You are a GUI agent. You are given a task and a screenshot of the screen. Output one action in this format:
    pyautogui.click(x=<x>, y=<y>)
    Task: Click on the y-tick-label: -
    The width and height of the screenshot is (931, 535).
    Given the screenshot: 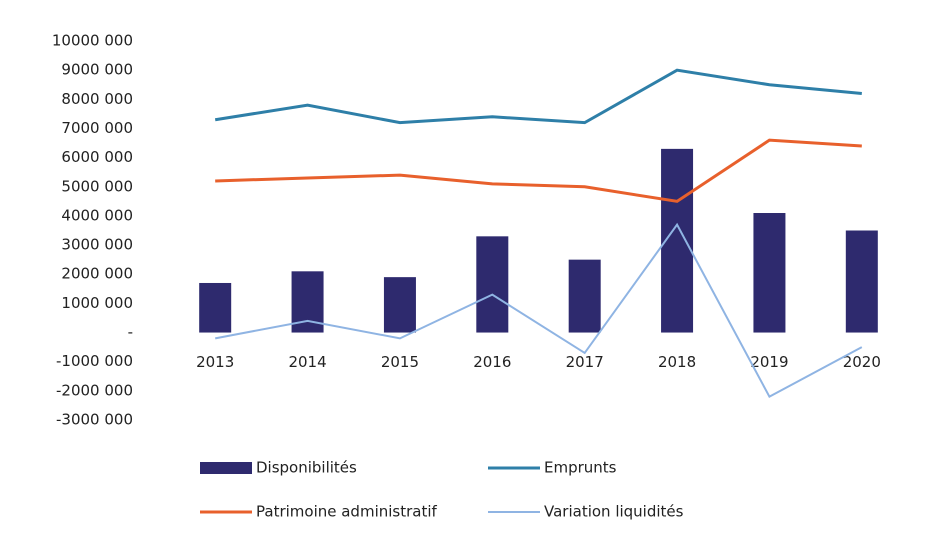 What is the action you would take?
    pyautogui.click(x=130, y=332)
    